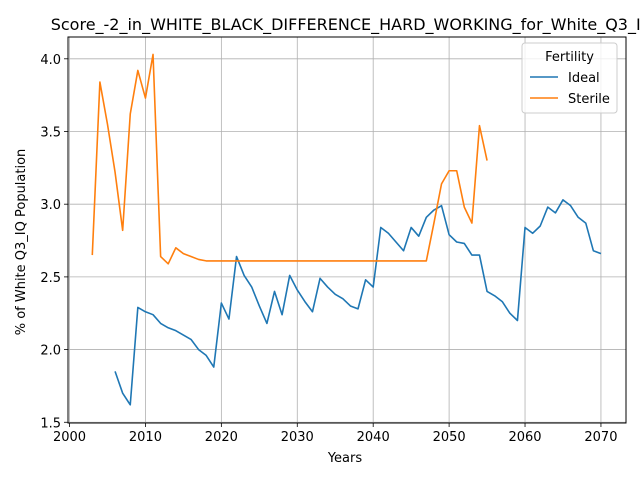 The height and width of the screenshot is (480, 640). What do you see at coordinates (50, 133) in the screenshot?
I see `y-tick-label: 3.5` at bounding box center [50, 133].